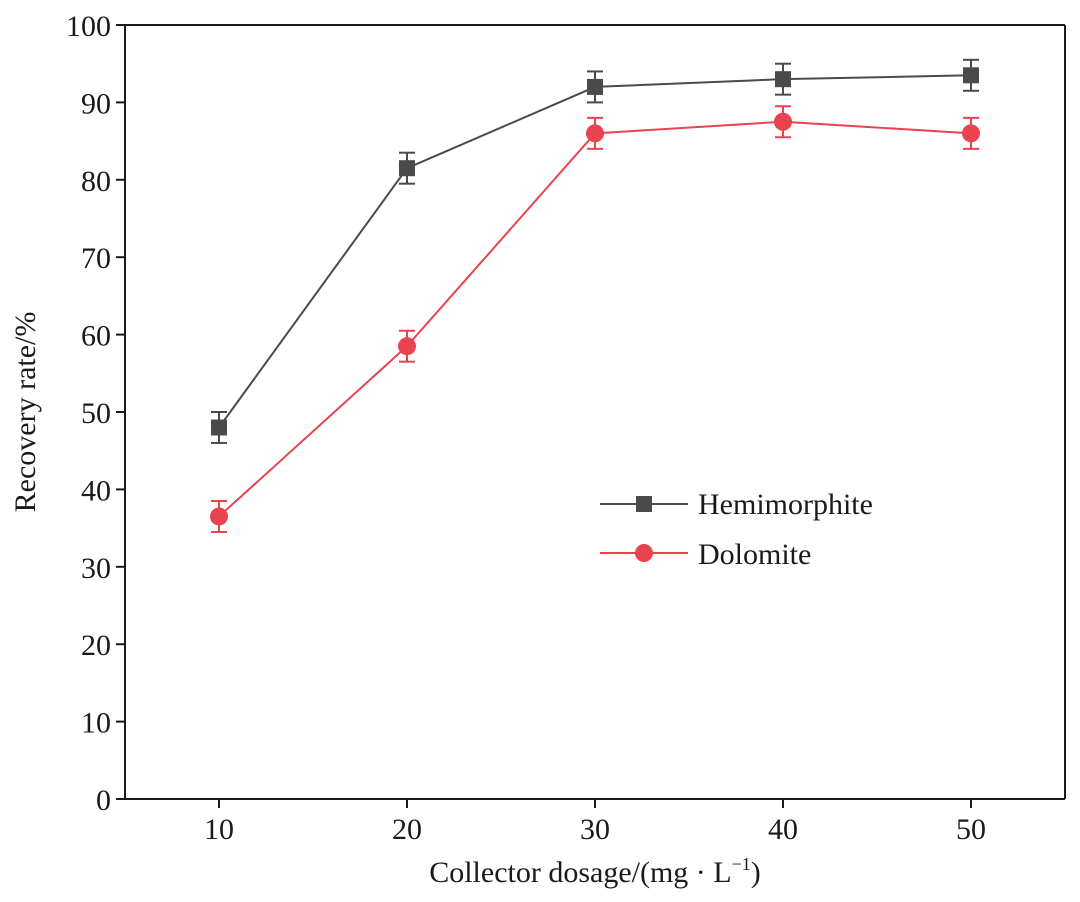  What do you see at coordinates (96, 490) in the screenshot?
I see `y-tick-label: 40` at bounding box center [96, 490].